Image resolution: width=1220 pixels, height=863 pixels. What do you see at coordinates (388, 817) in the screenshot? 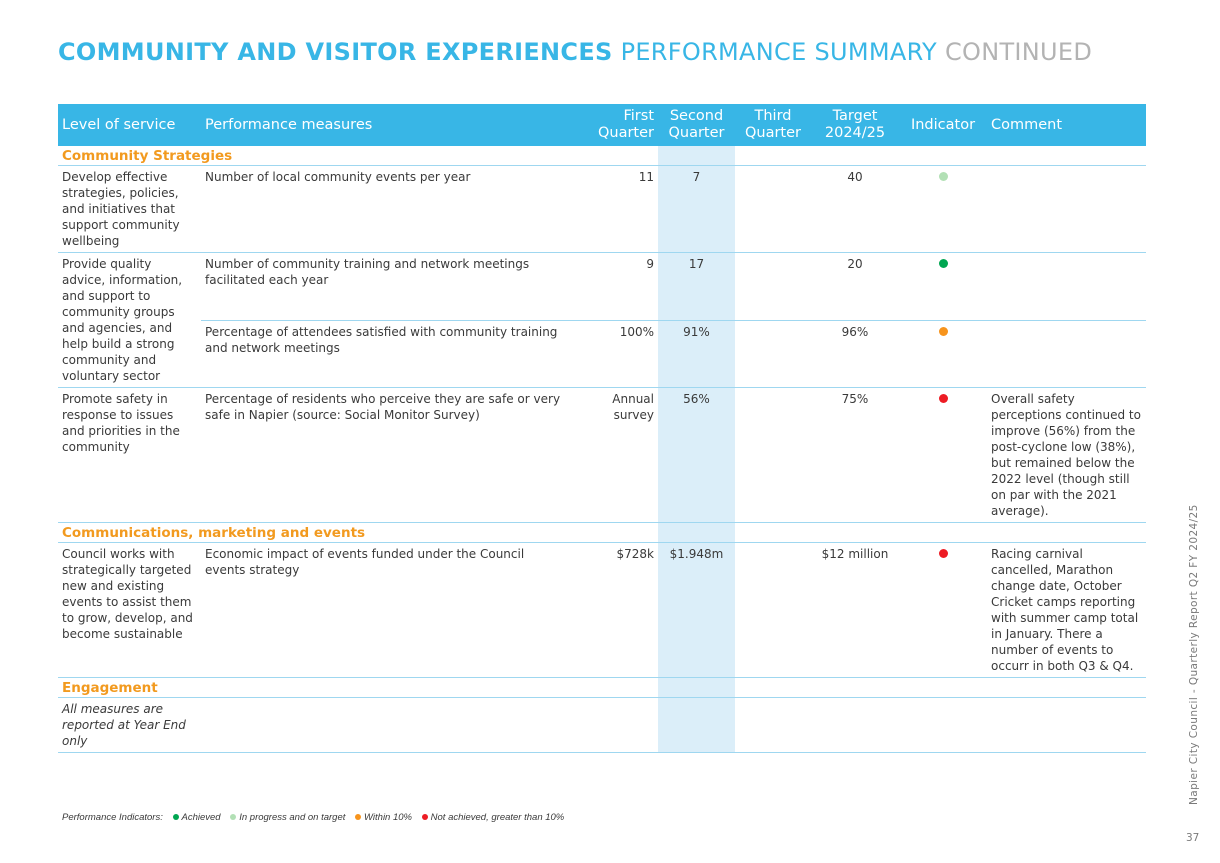
I see `legend-within-10: Within 10%` at bounding box center [388, 817].